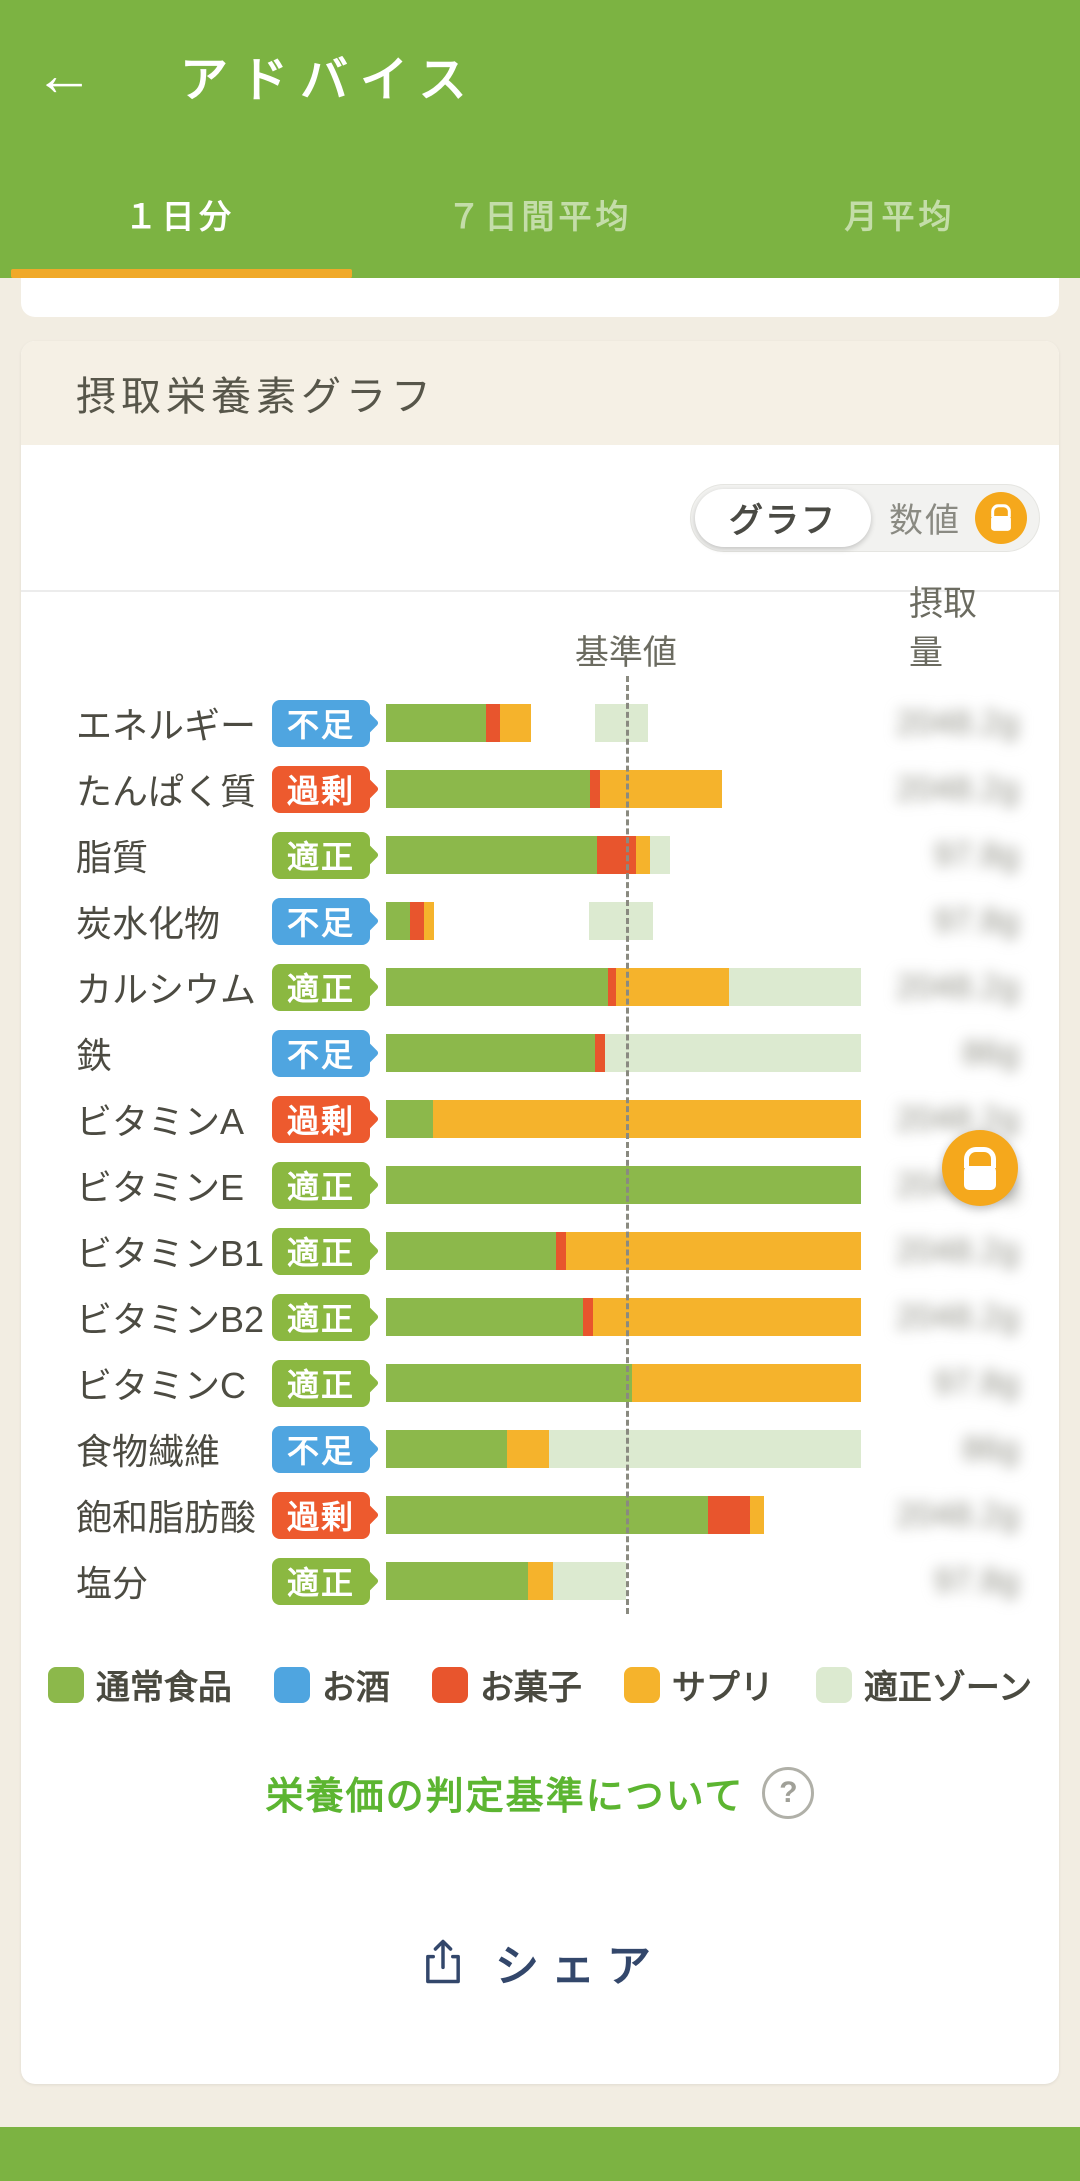 The height and width of the screenshot is (2181, 1080). Describe the element at coordinates (160, 1187) in the screenshot. I see `nutrient-label: ビタミンE` at that location.